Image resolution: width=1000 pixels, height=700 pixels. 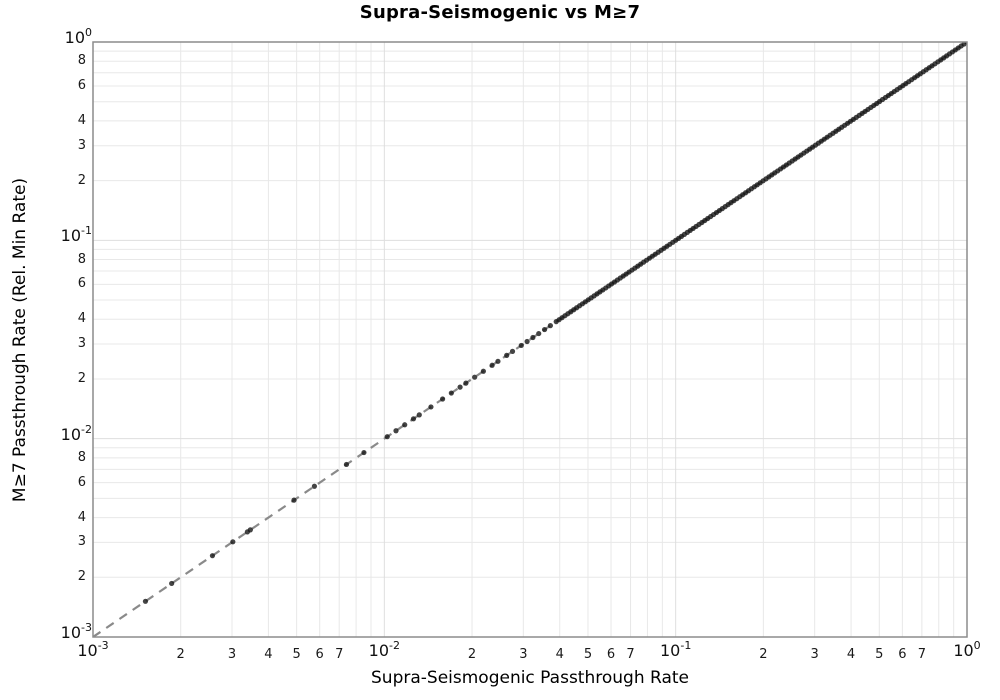 What do you see at coordinates (675, 649) in the screenshot?
I see `x-major-tick-label: 10⁻¹` at bounding box center [675, 649].